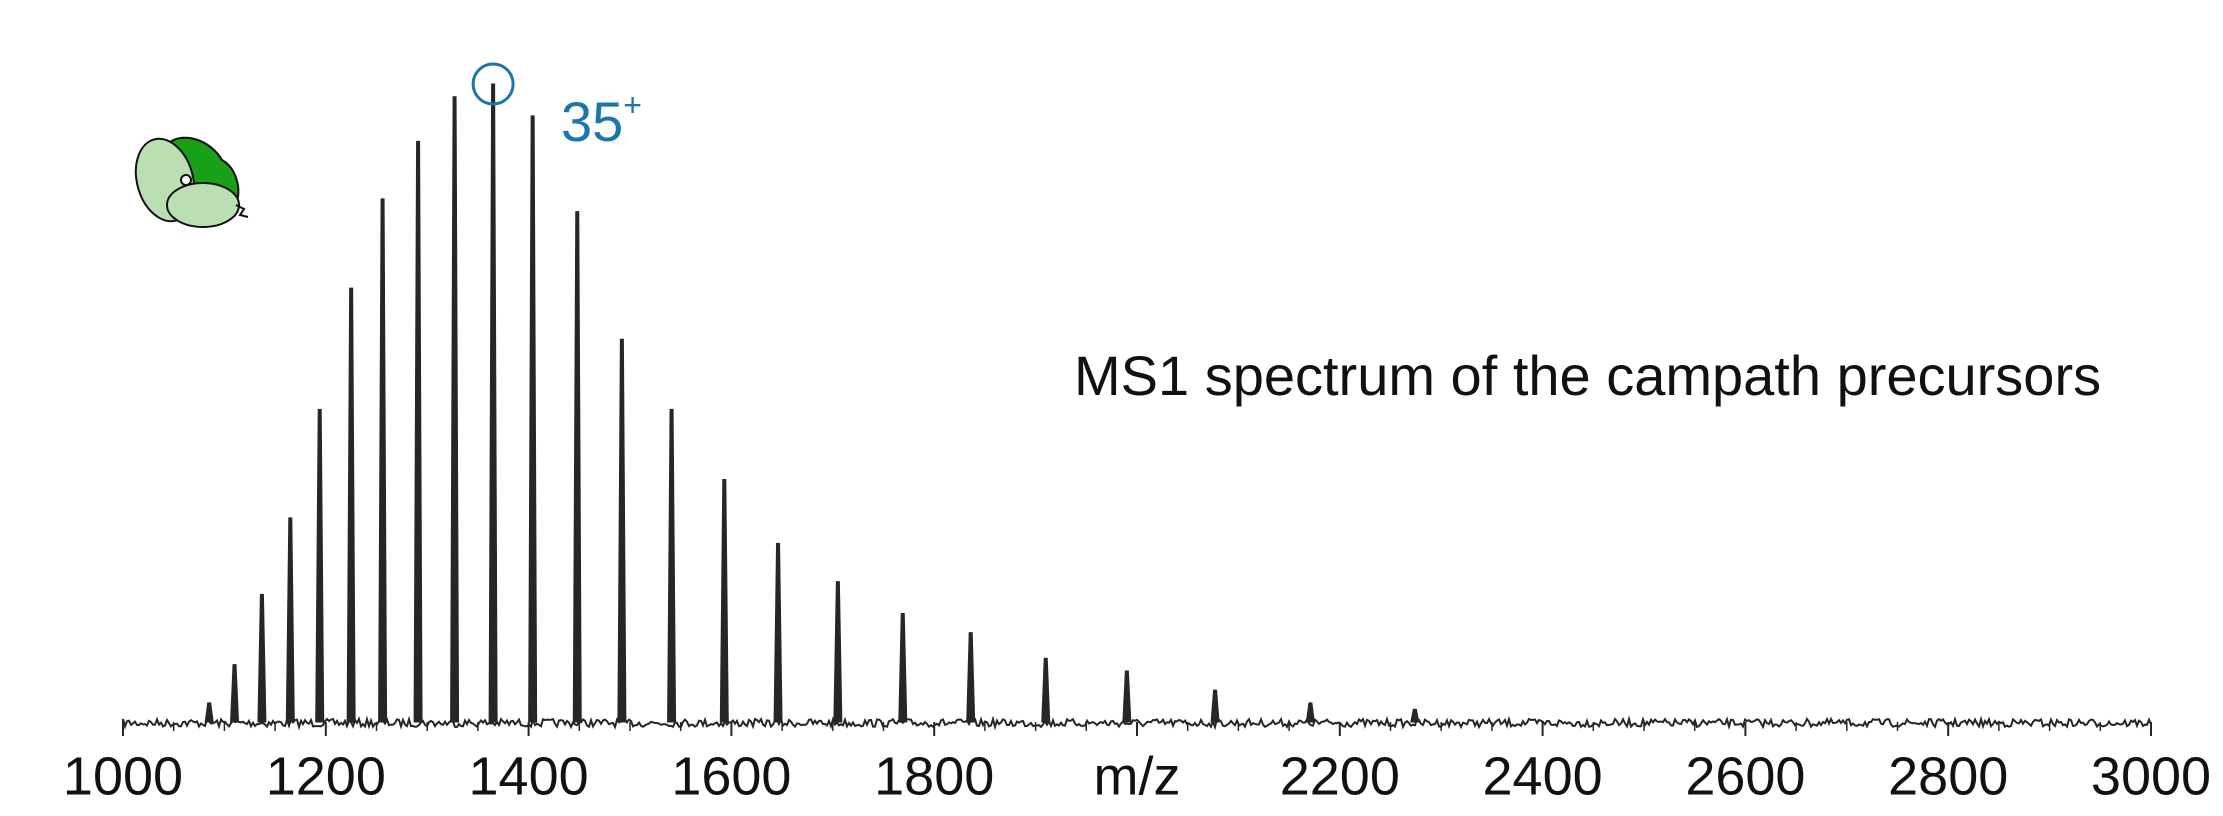 The width and height of the screenshot is (2223, 816). Describe the element at coordinates (934, 776) in the screenshot. I see `x-tick-label: 1800` at that location.